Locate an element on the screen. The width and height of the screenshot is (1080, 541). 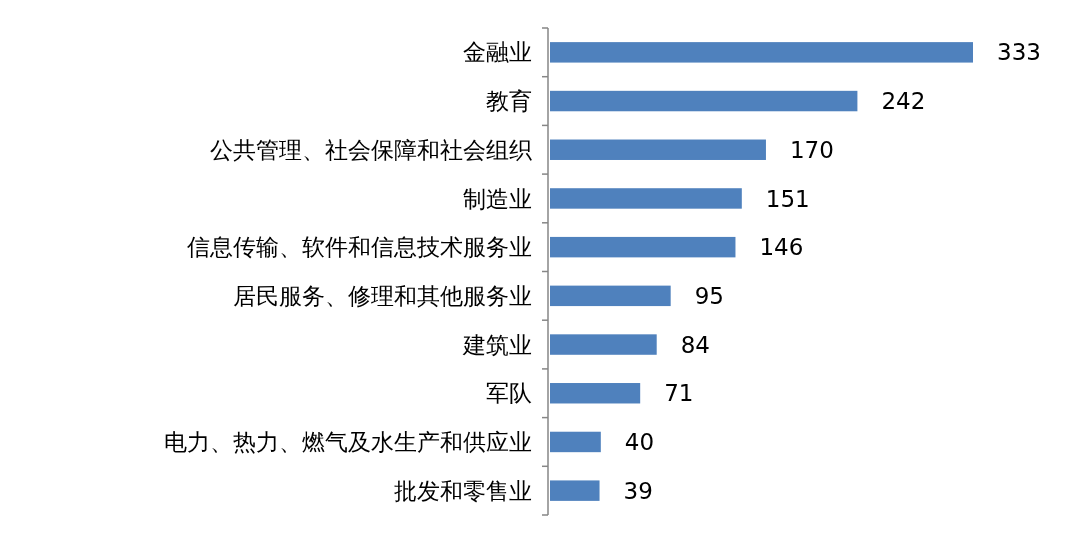
y-tick-label: 批发和零售业 is located at coordinates (463, 490).